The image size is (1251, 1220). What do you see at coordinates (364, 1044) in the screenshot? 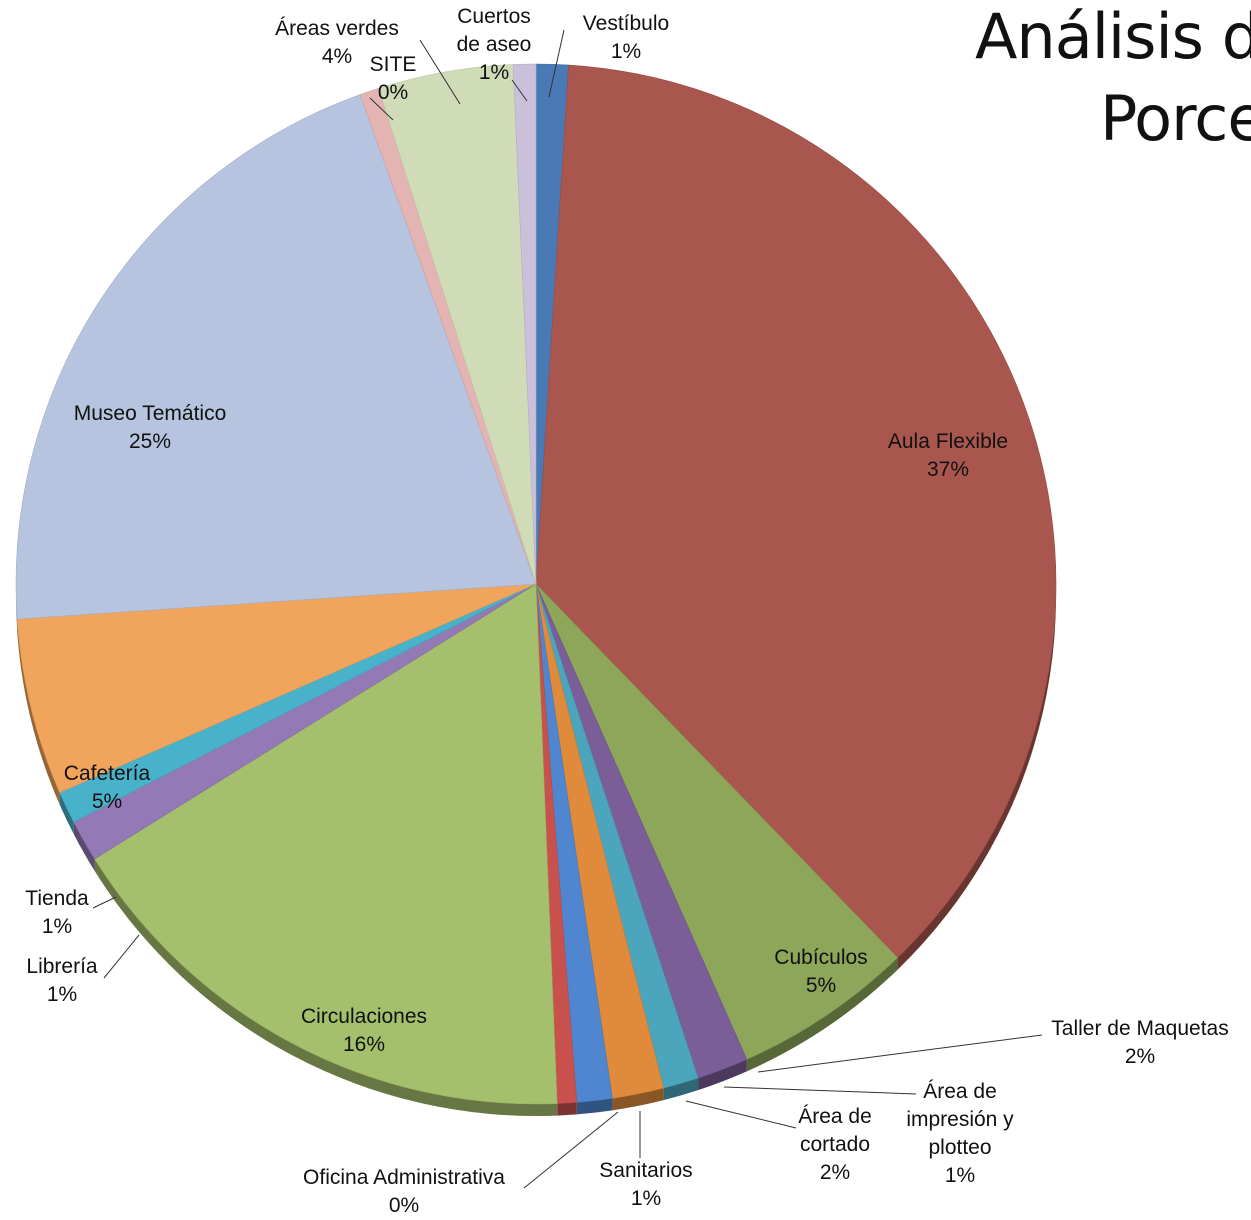
I see `slice-percent-circulaciones: 16%` at bounding box center [364, 1044].